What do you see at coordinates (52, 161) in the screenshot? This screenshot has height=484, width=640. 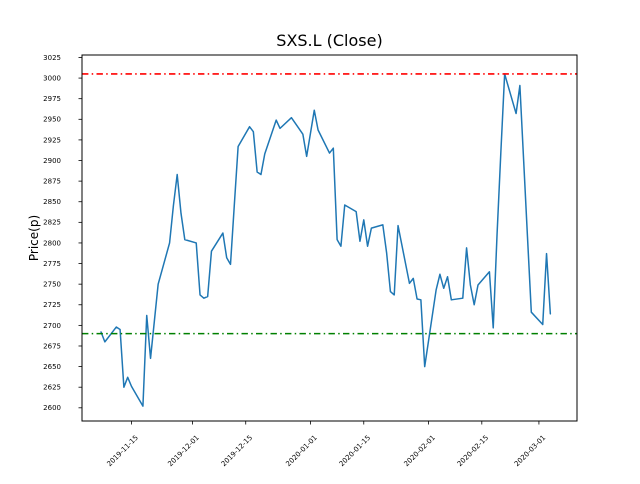 I see `y-tick-label: 2900` at bounding box center [52, 161].